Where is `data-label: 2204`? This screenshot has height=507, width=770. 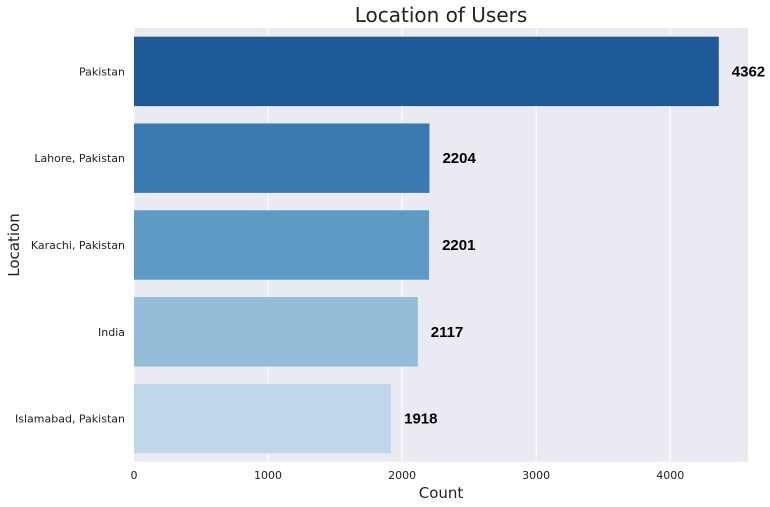 data-label: 2204 is located at coordinates (459, 158).